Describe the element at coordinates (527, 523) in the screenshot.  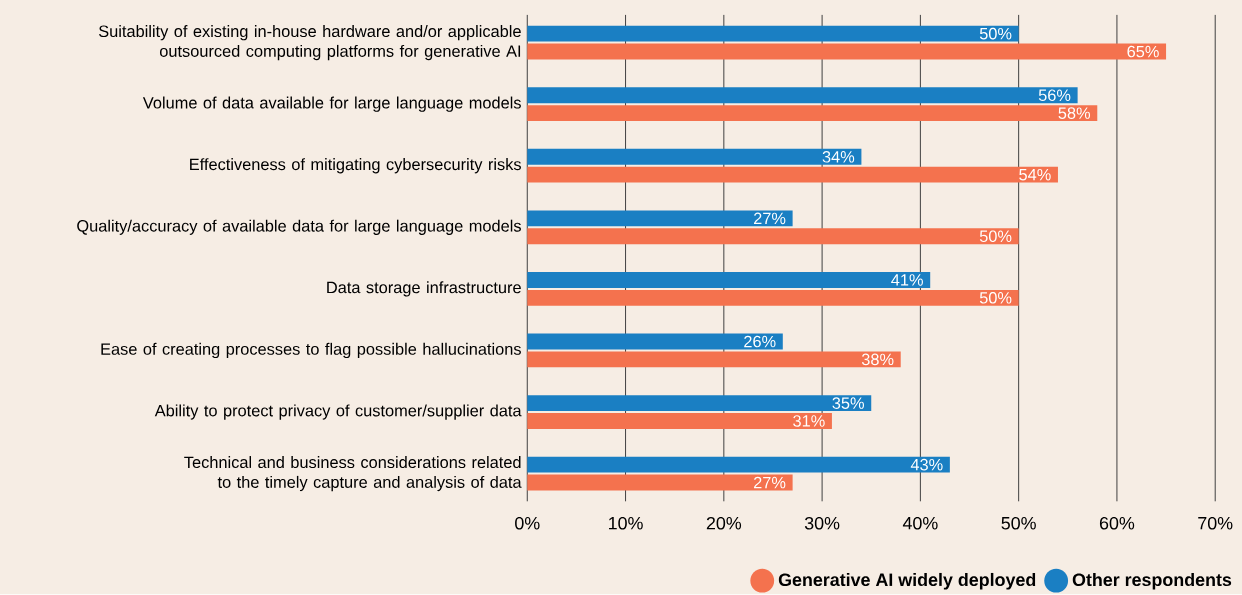
I see `x-tick-label: 0%` at that location.